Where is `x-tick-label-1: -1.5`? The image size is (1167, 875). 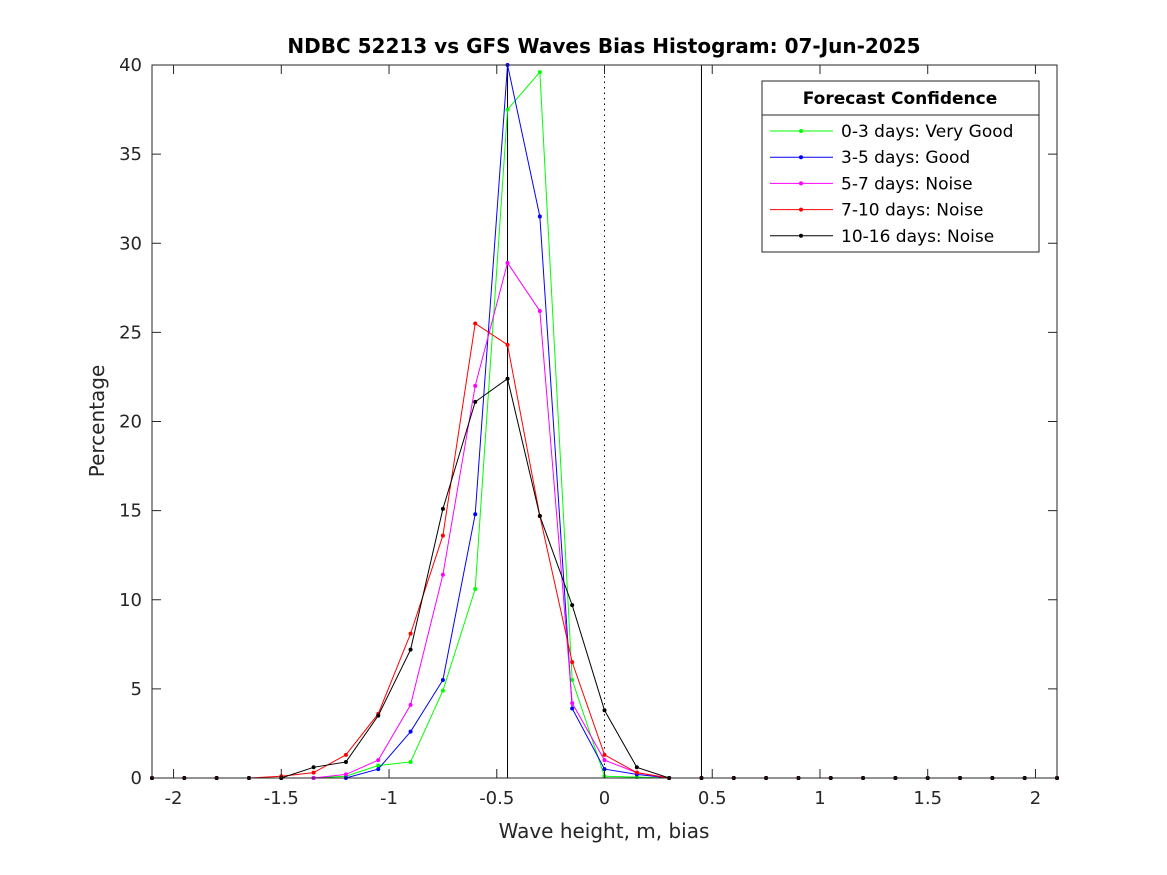 x-tick-label-1: -1.5 is located at coordinates (281, 798).